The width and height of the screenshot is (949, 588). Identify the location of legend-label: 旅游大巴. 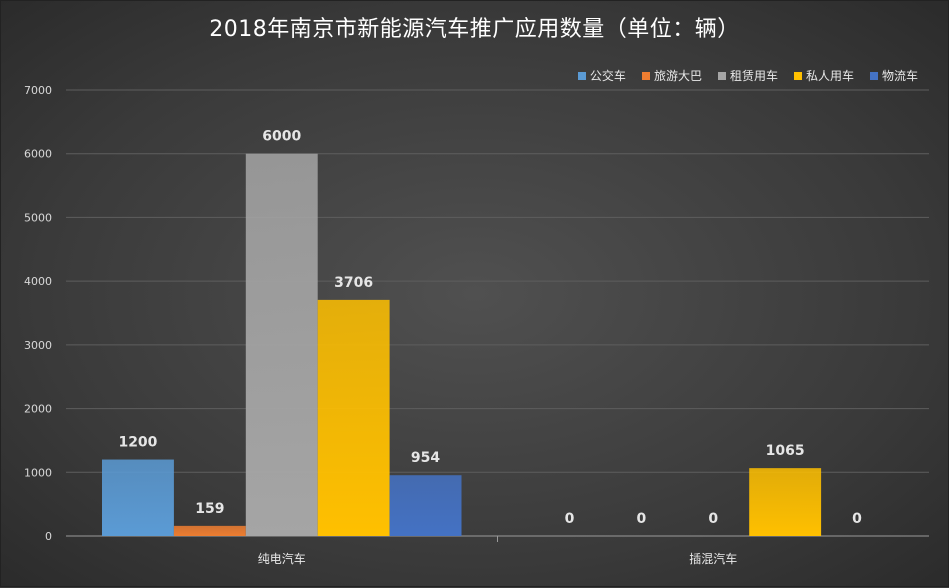
(677, 76).